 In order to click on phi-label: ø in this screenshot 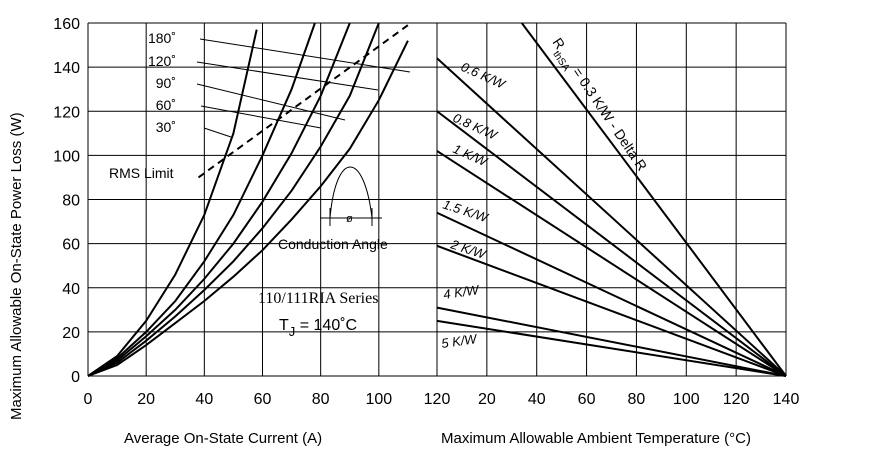, I will do `click(349, 219)`.